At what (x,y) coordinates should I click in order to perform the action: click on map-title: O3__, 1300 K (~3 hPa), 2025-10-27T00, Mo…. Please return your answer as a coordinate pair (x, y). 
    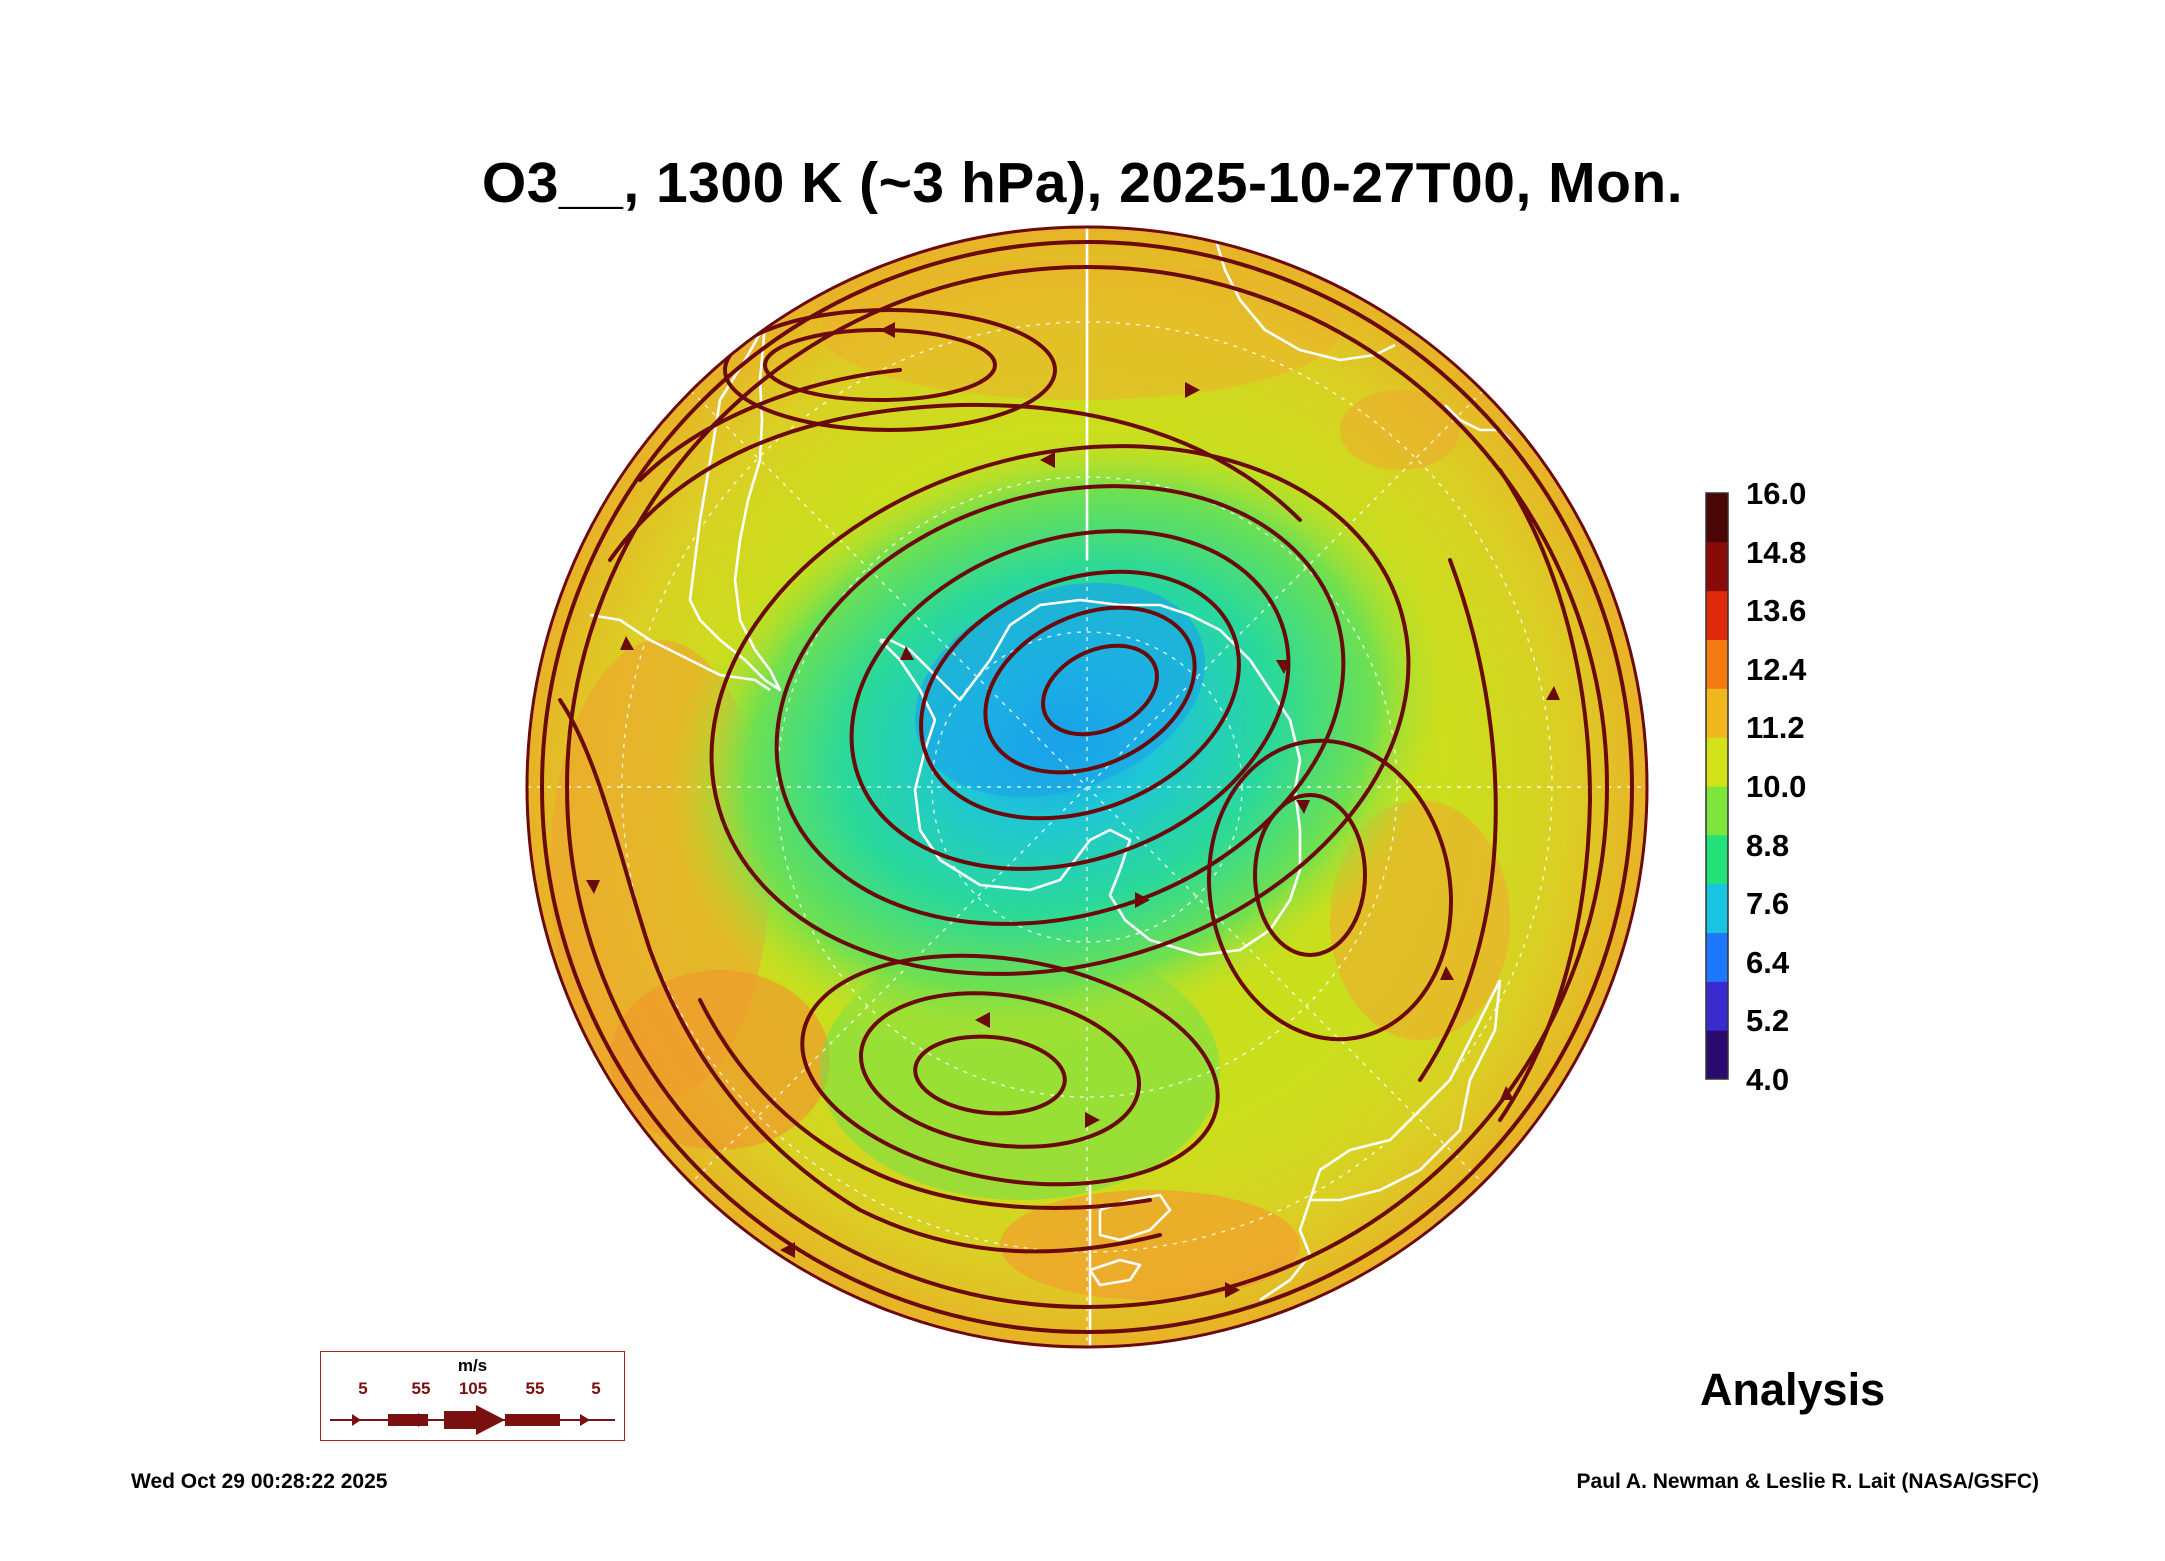
    Looking at the image, I should click on (1082, 183).